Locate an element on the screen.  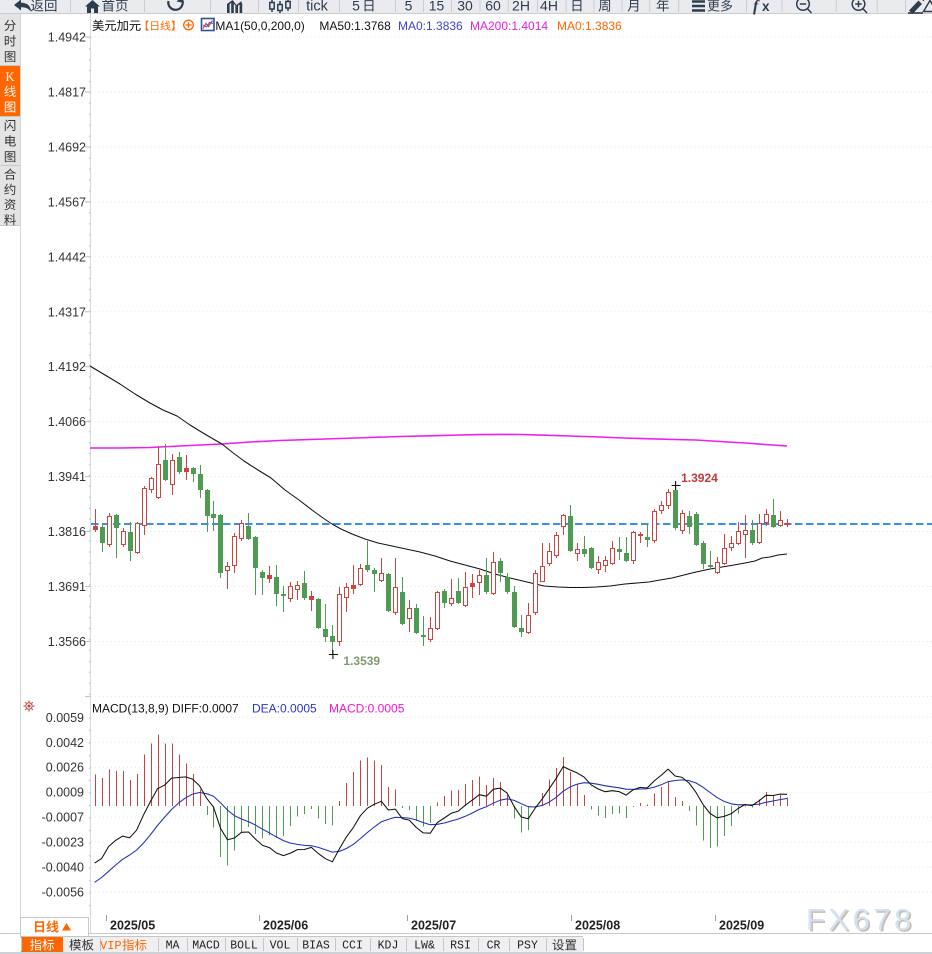
svg-text: 1.3816 is located at coordinates (67, 532).